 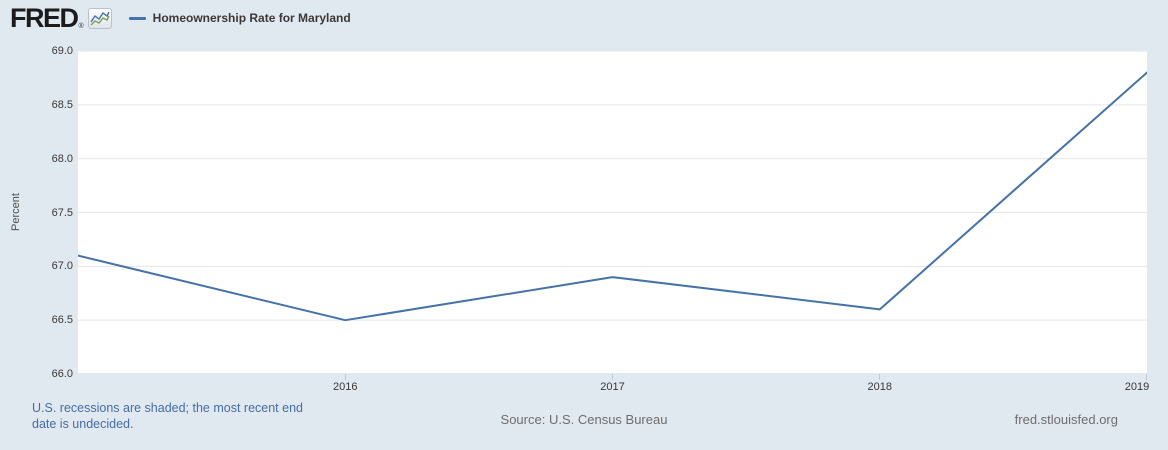 I want to click on y-tick-label: 67.0, so click(x=62, y=266).